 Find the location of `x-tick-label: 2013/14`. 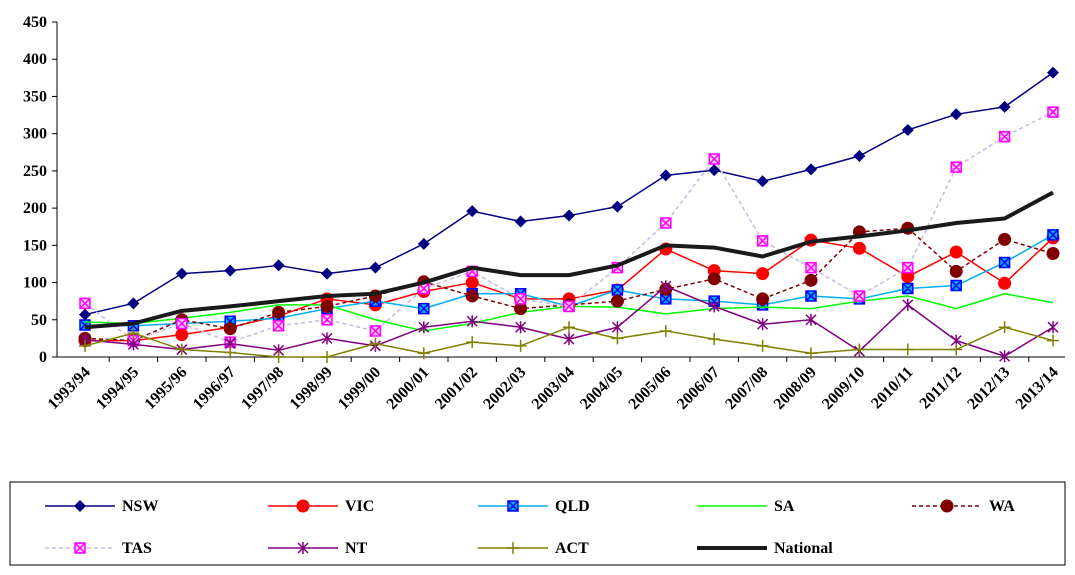

x-tick-label: 2013/14 is located at coordinates (1037, 388).